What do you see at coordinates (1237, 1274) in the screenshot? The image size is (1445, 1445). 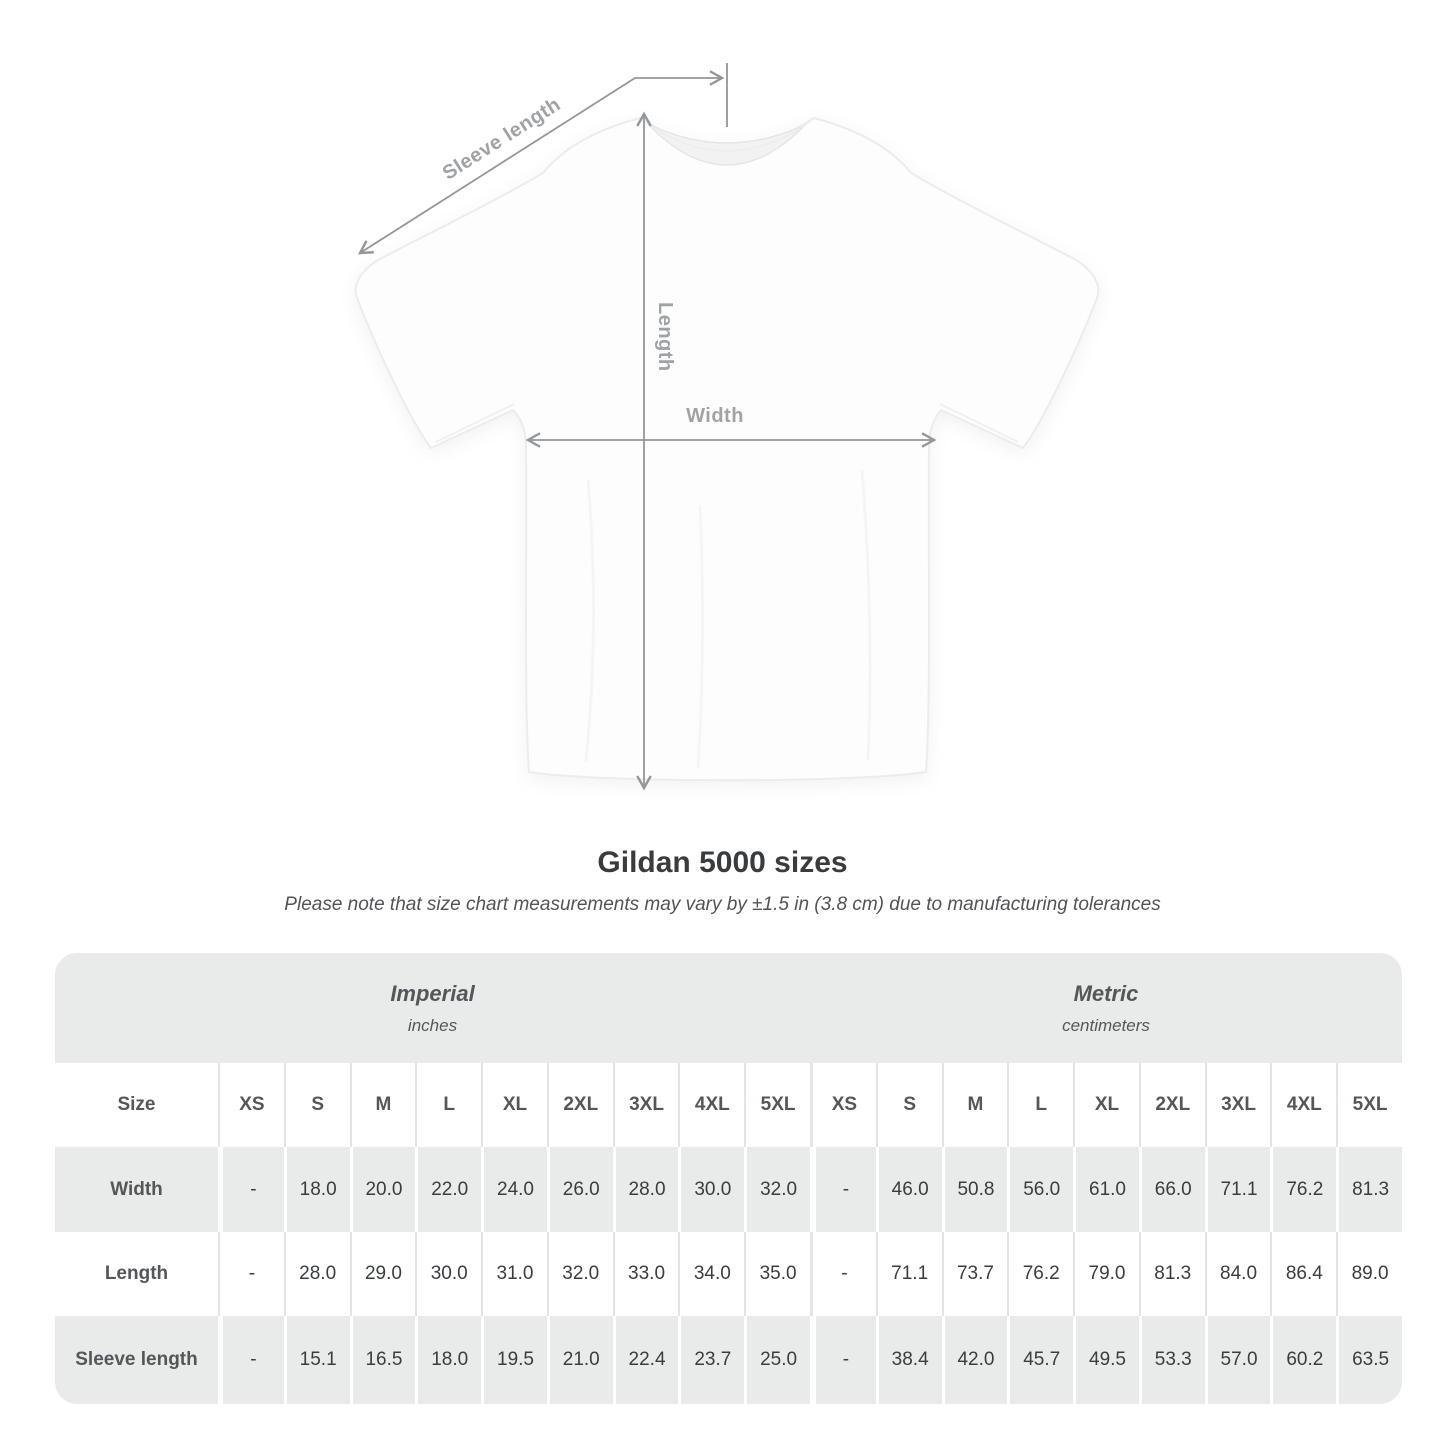 I see `value-cell: 84.0` at bounding box center [1237, 1274].